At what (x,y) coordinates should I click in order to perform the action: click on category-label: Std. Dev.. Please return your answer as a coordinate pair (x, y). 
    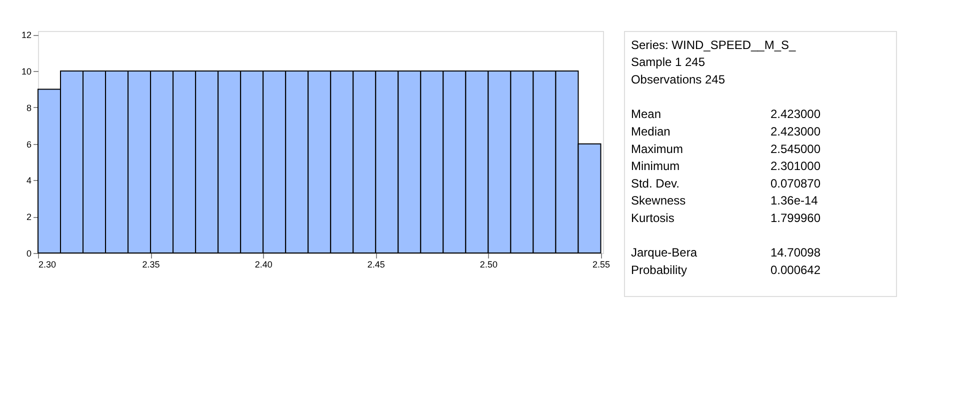
    Looking at the image, I should click on (655, 183).